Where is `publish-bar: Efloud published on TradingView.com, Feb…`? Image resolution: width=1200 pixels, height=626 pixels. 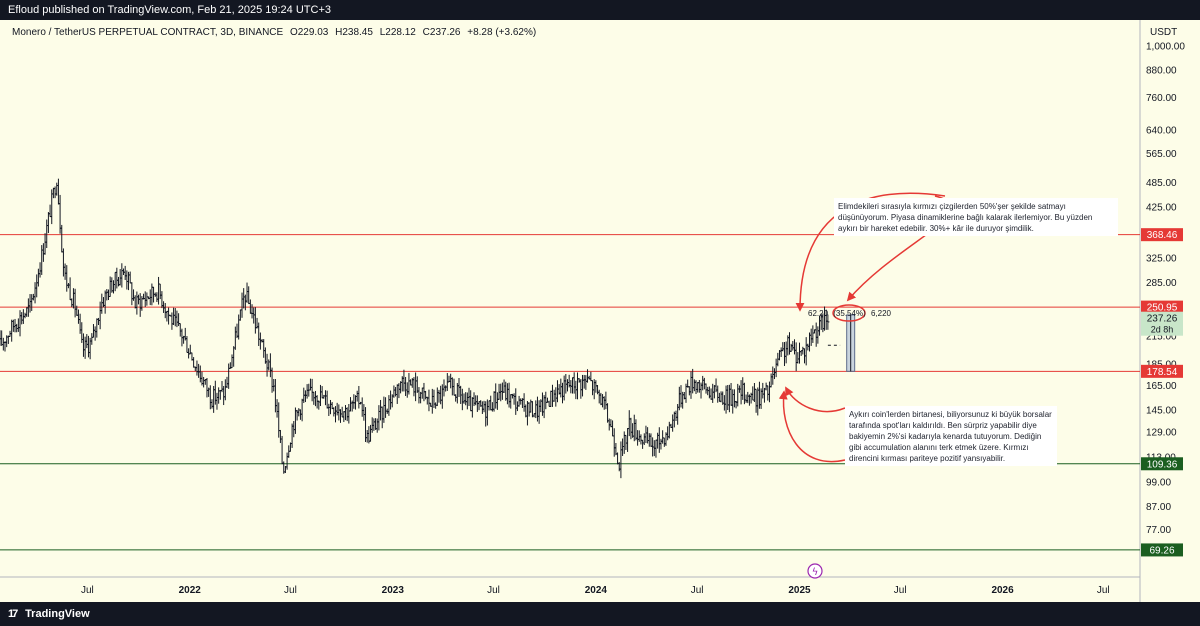
publish-bar: Efloud published on TradingView.com, Feb… is located at coordinates (600, 10).